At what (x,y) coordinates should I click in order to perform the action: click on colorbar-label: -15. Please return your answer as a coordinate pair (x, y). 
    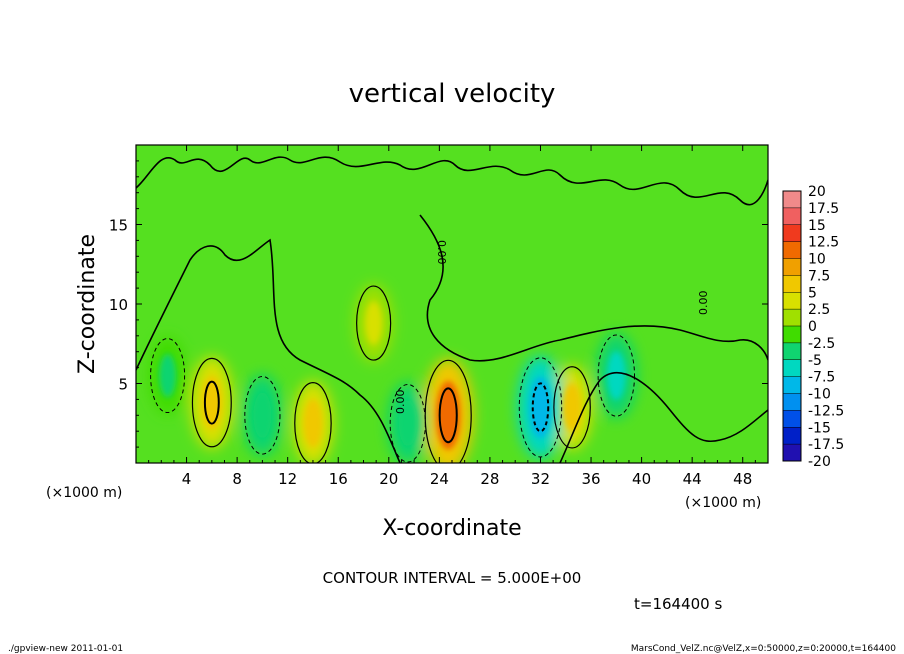
    Looking at the image, I should click on (819, 428).